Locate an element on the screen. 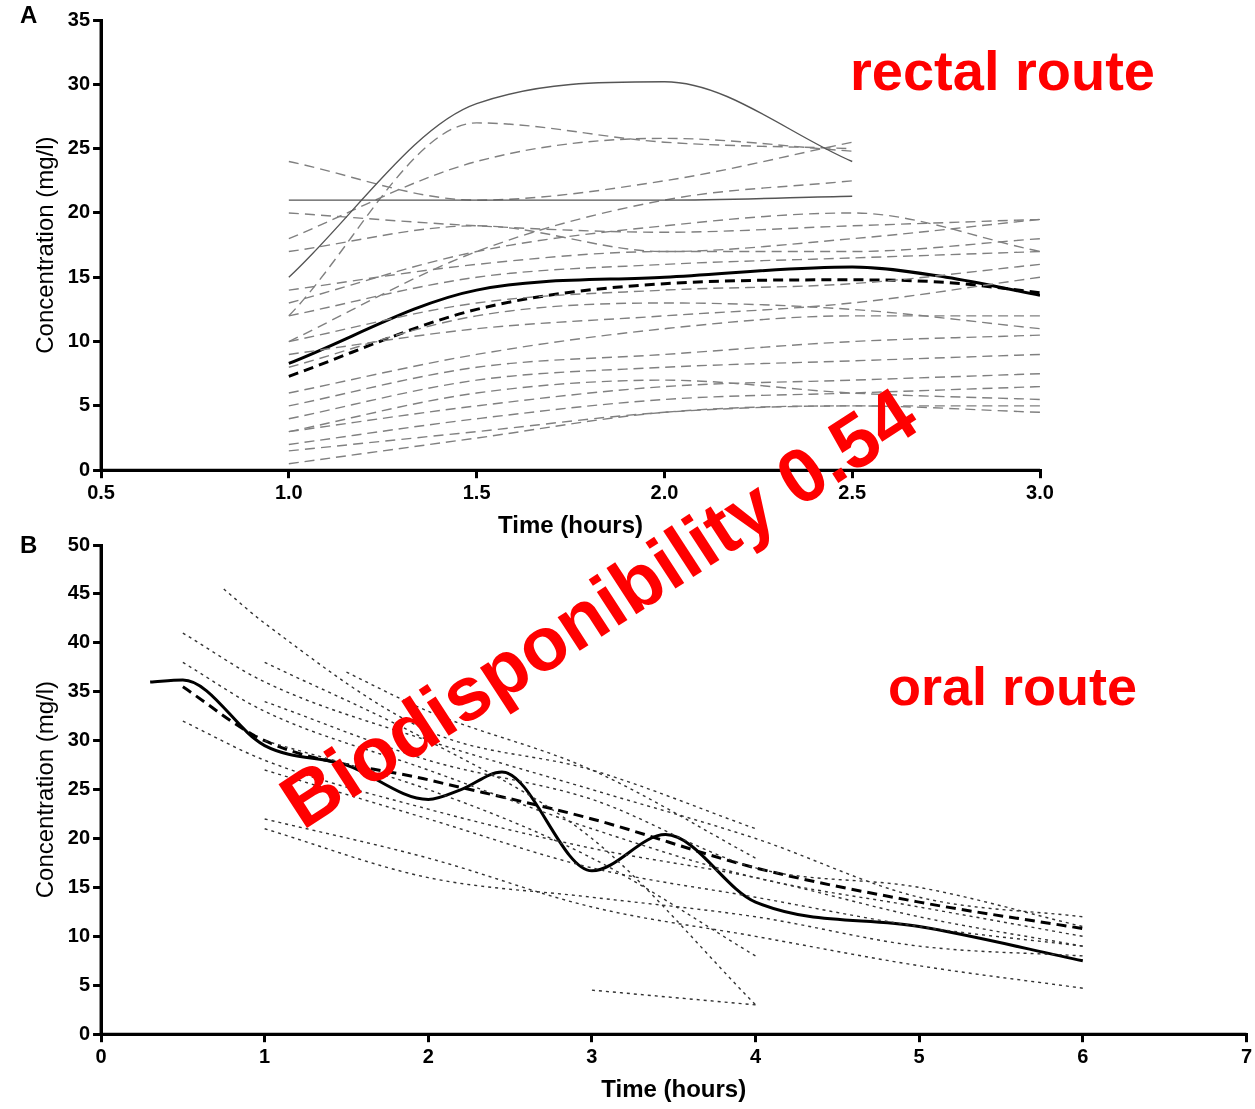 Image resolution: width=1255 pixels, height=1109 pixels. x-tick-label: 3 is located at coordinates (592, 1055).